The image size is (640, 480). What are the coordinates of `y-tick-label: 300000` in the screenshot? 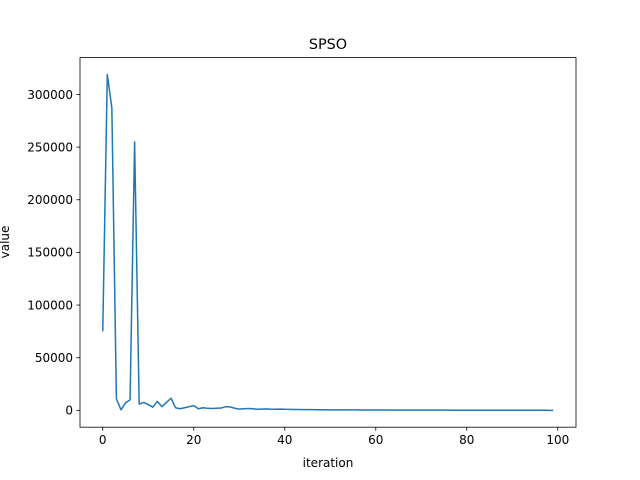 It's located at (50, 95).